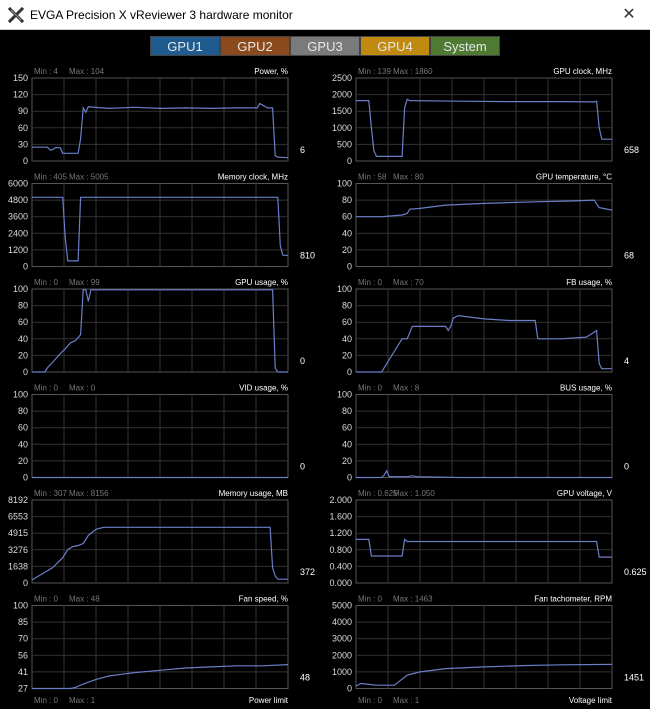 The width and height of the screenshot is (650, 709). What do you see at coordinates (585, 493) in the screenshot?
I see `chart-10-title: GPU voltage, V` at bounding box center [585, 493].